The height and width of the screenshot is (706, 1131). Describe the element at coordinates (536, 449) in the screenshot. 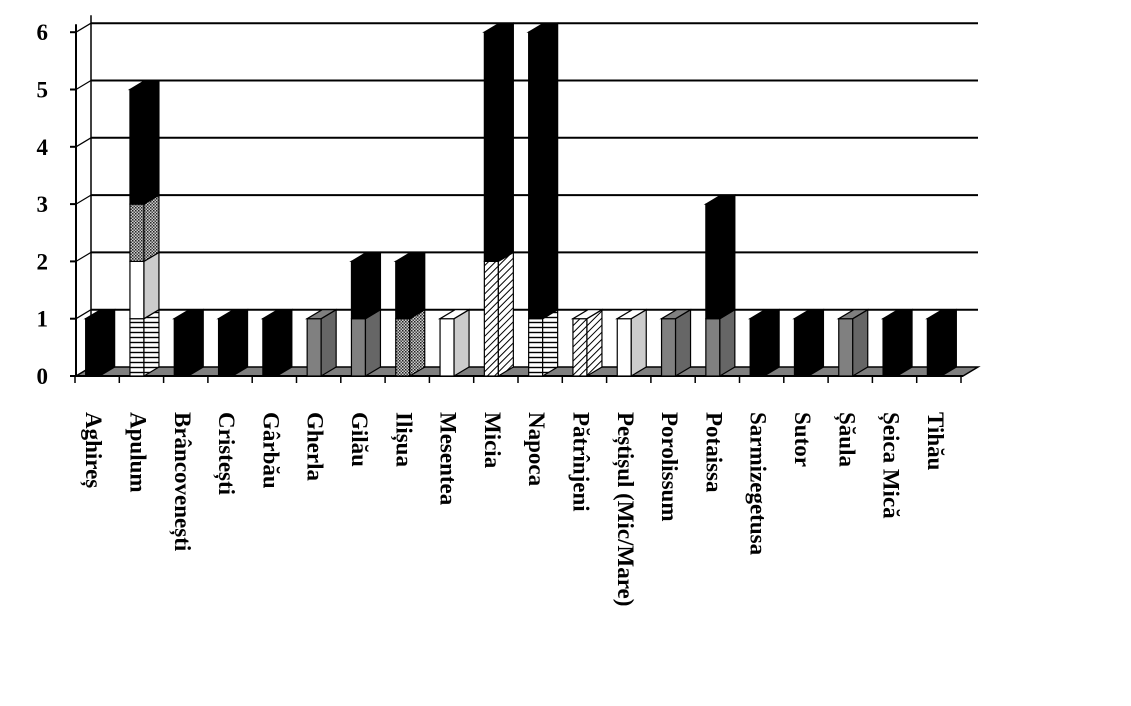

I see `x-category-label: Napoca` at that location.